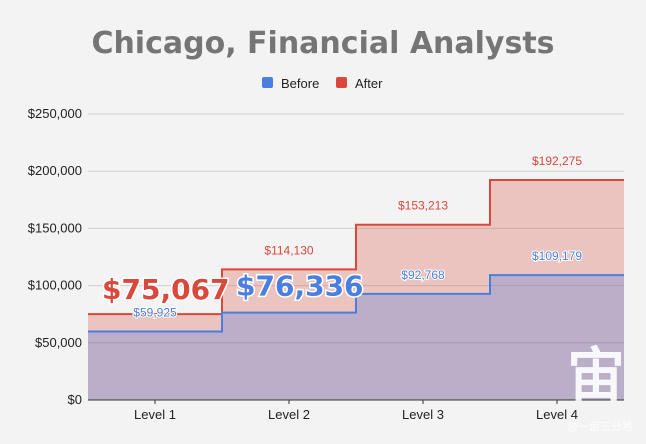 This screenshot has width=646, height=444. I want to click on data-label: $153,213, so click(423, 206).